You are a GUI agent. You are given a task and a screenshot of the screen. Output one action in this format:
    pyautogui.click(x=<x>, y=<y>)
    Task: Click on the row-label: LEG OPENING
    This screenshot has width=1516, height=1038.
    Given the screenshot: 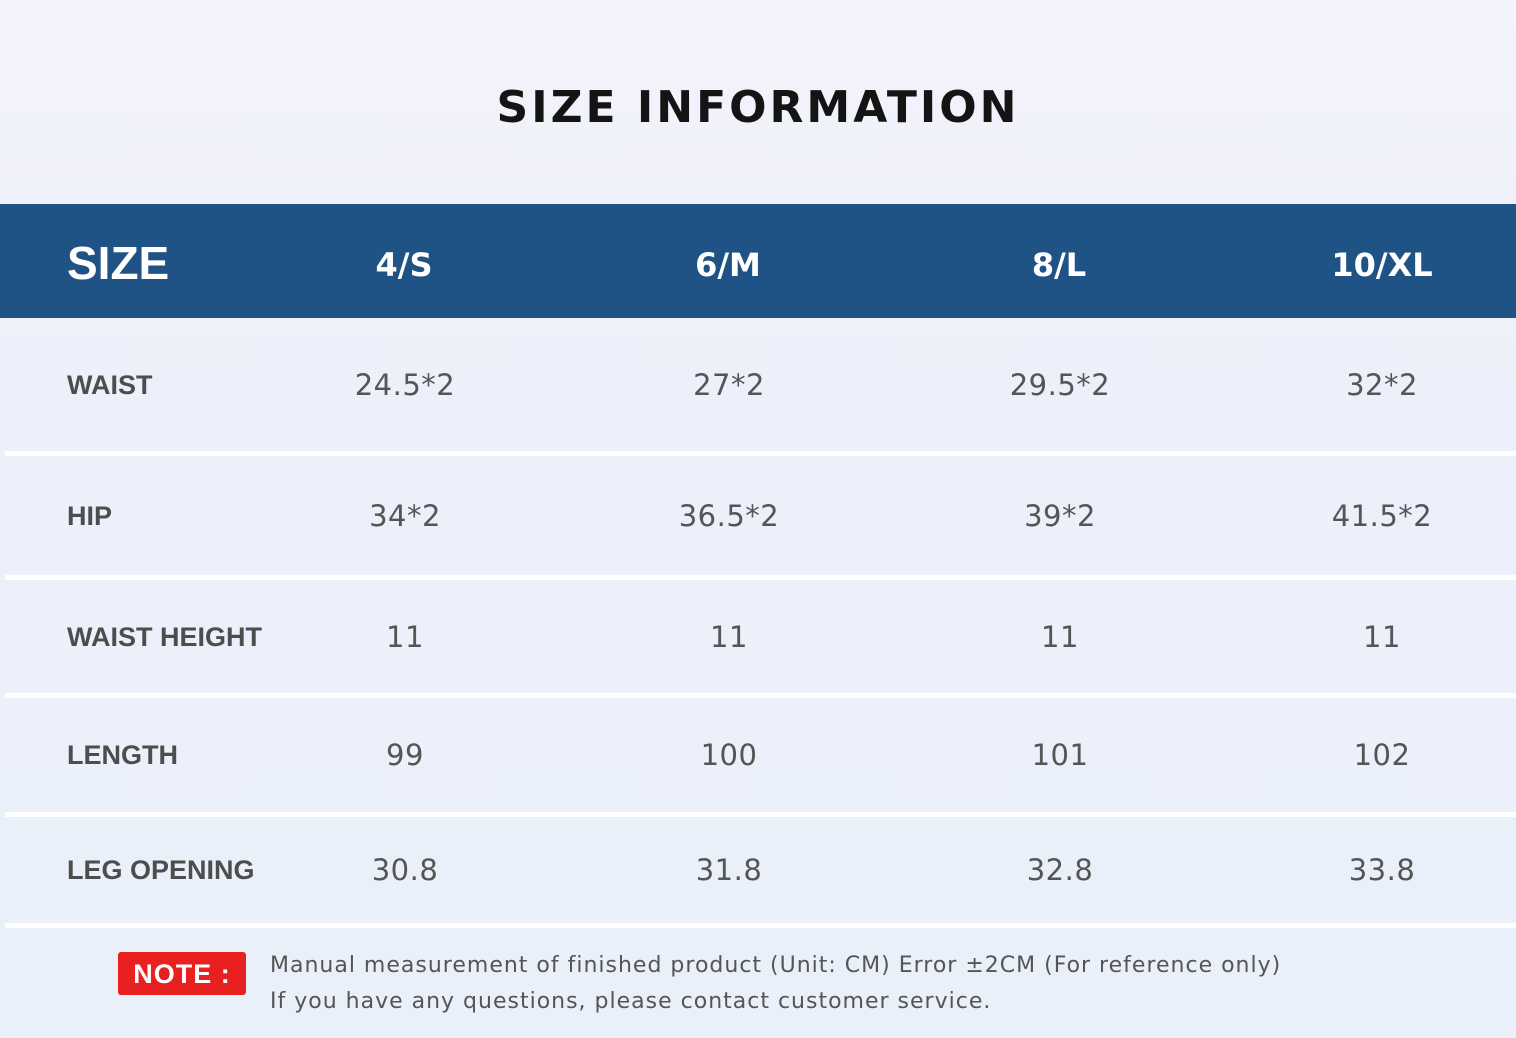 What is the action you would take?
    pyautogui.click(x=161, y=869)
    